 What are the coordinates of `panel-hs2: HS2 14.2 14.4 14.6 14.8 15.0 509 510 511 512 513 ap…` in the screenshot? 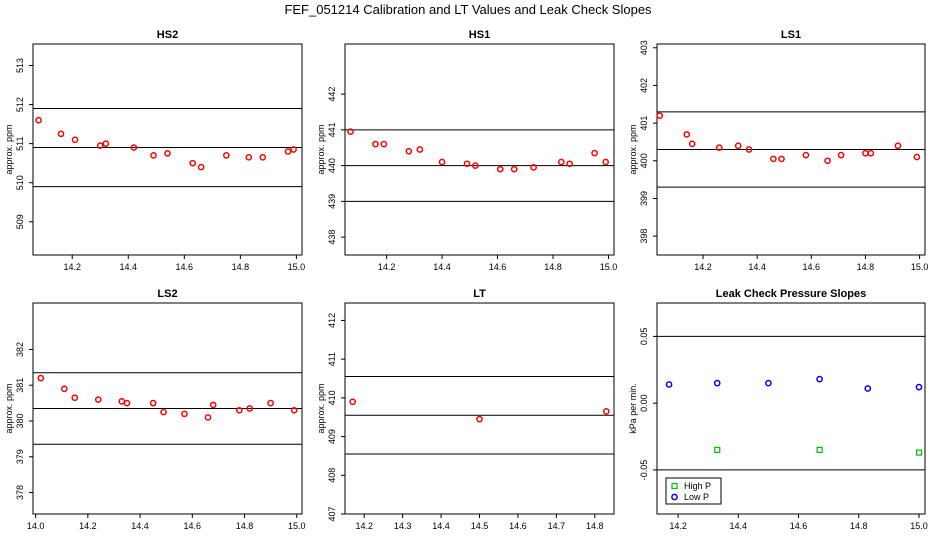 It's located at (154, 150).